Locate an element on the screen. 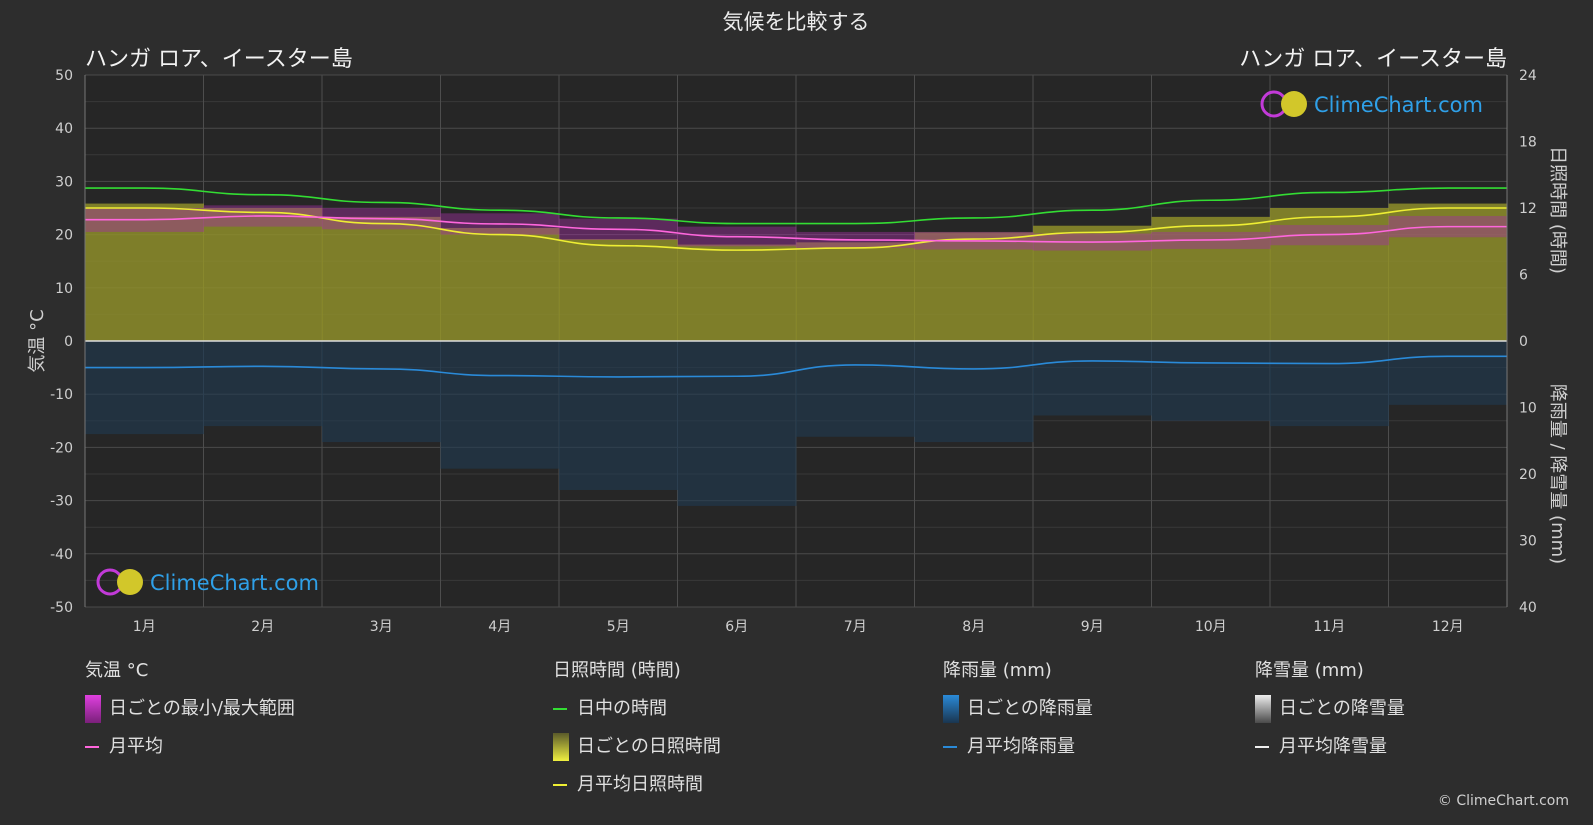  daylight-line is located at coordinates (795, 206).